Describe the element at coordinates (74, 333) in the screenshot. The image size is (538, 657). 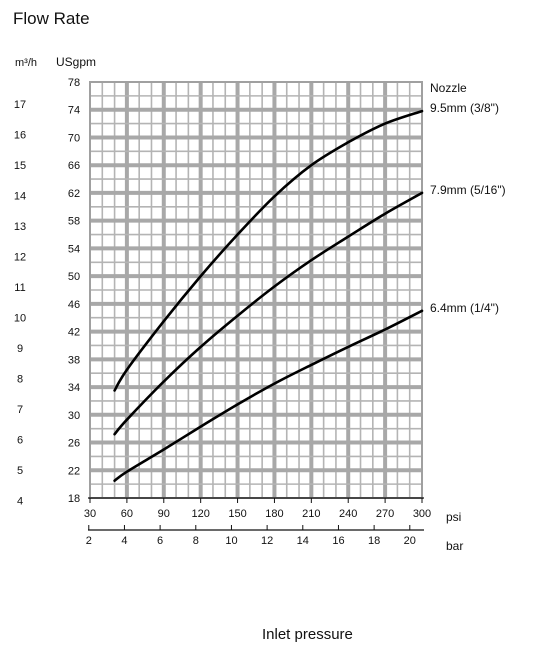
I see `y-tick-usgpm-label: 42` at that location.